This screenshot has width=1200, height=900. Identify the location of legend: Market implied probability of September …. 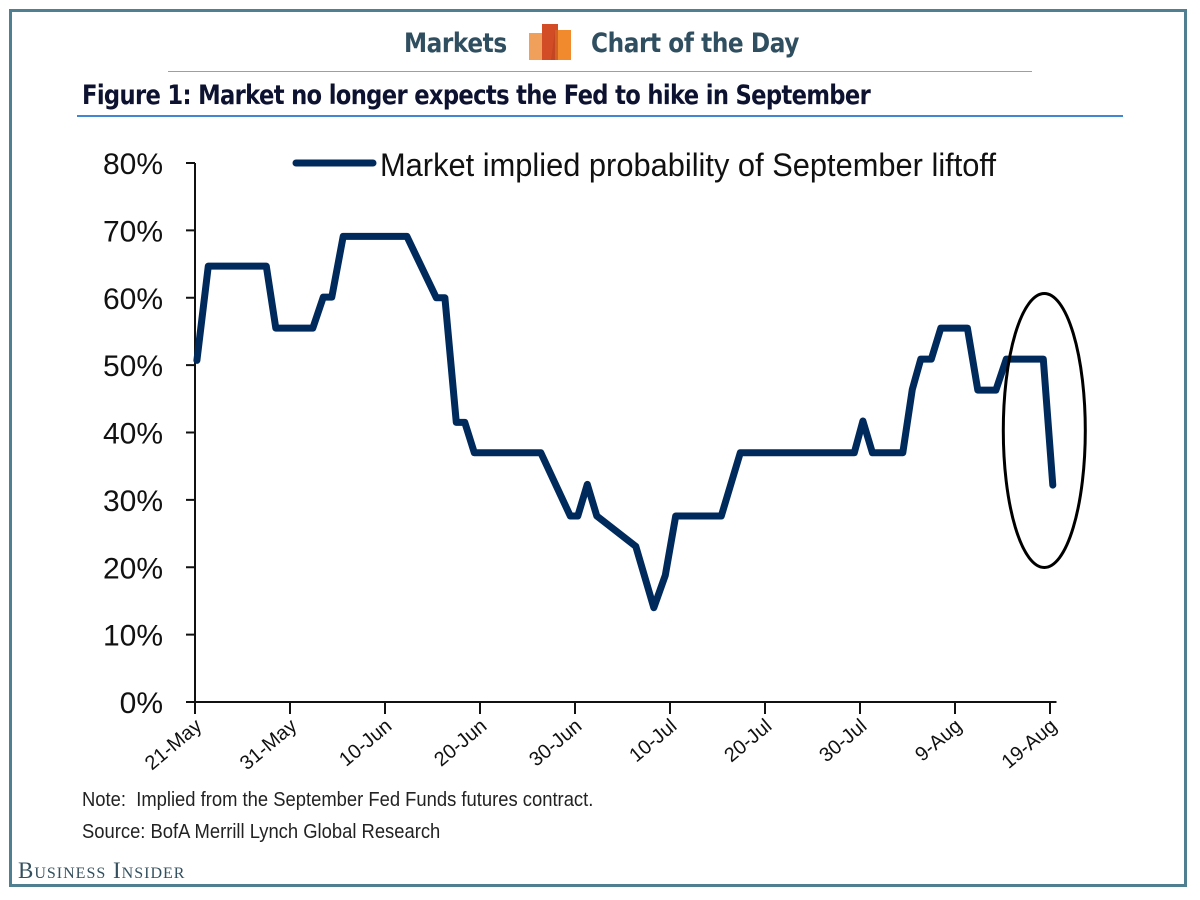
(644, 165).